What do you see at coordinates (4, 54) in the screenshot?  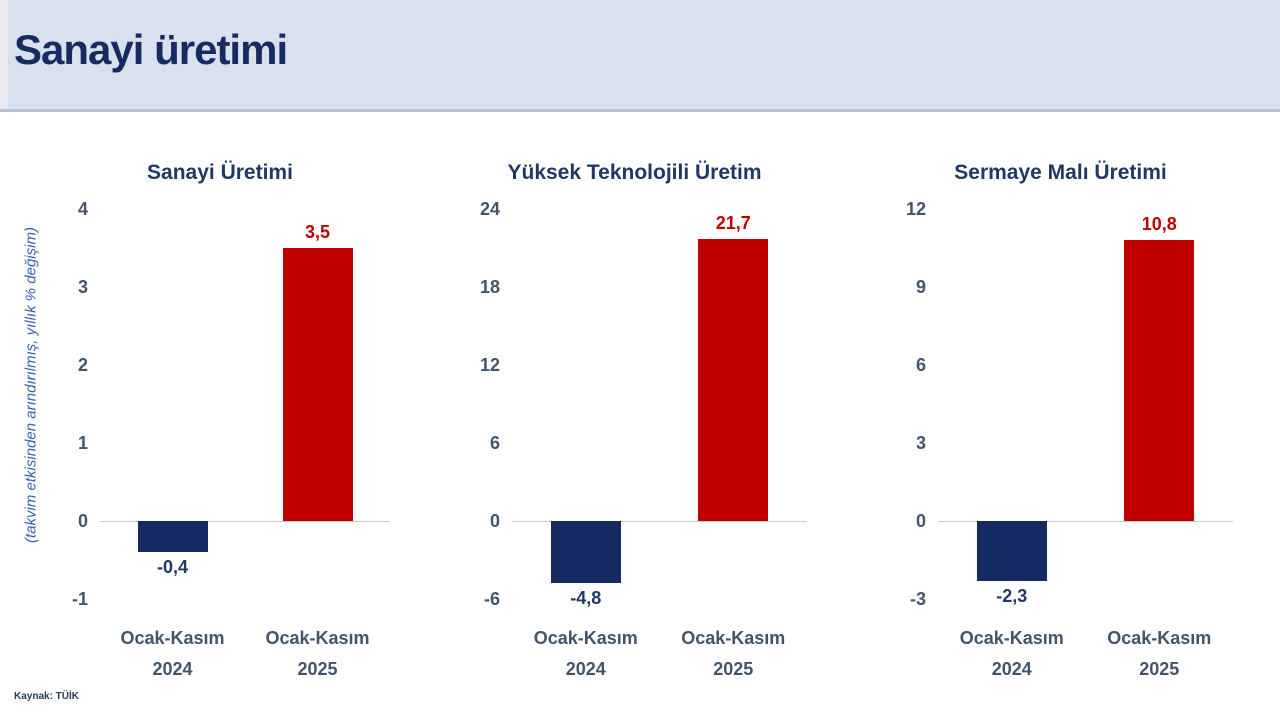 I see `header-left-strip` at bounding box center [4, 54].